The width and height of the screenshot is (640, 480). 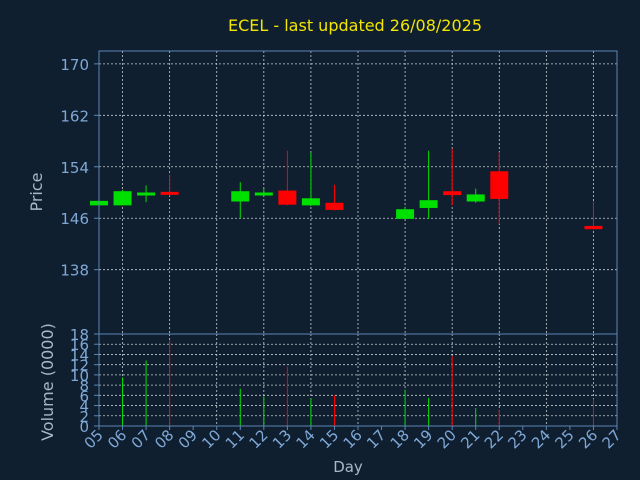 I want to click on price-tick-label: 162, so click(x=74, y=116).